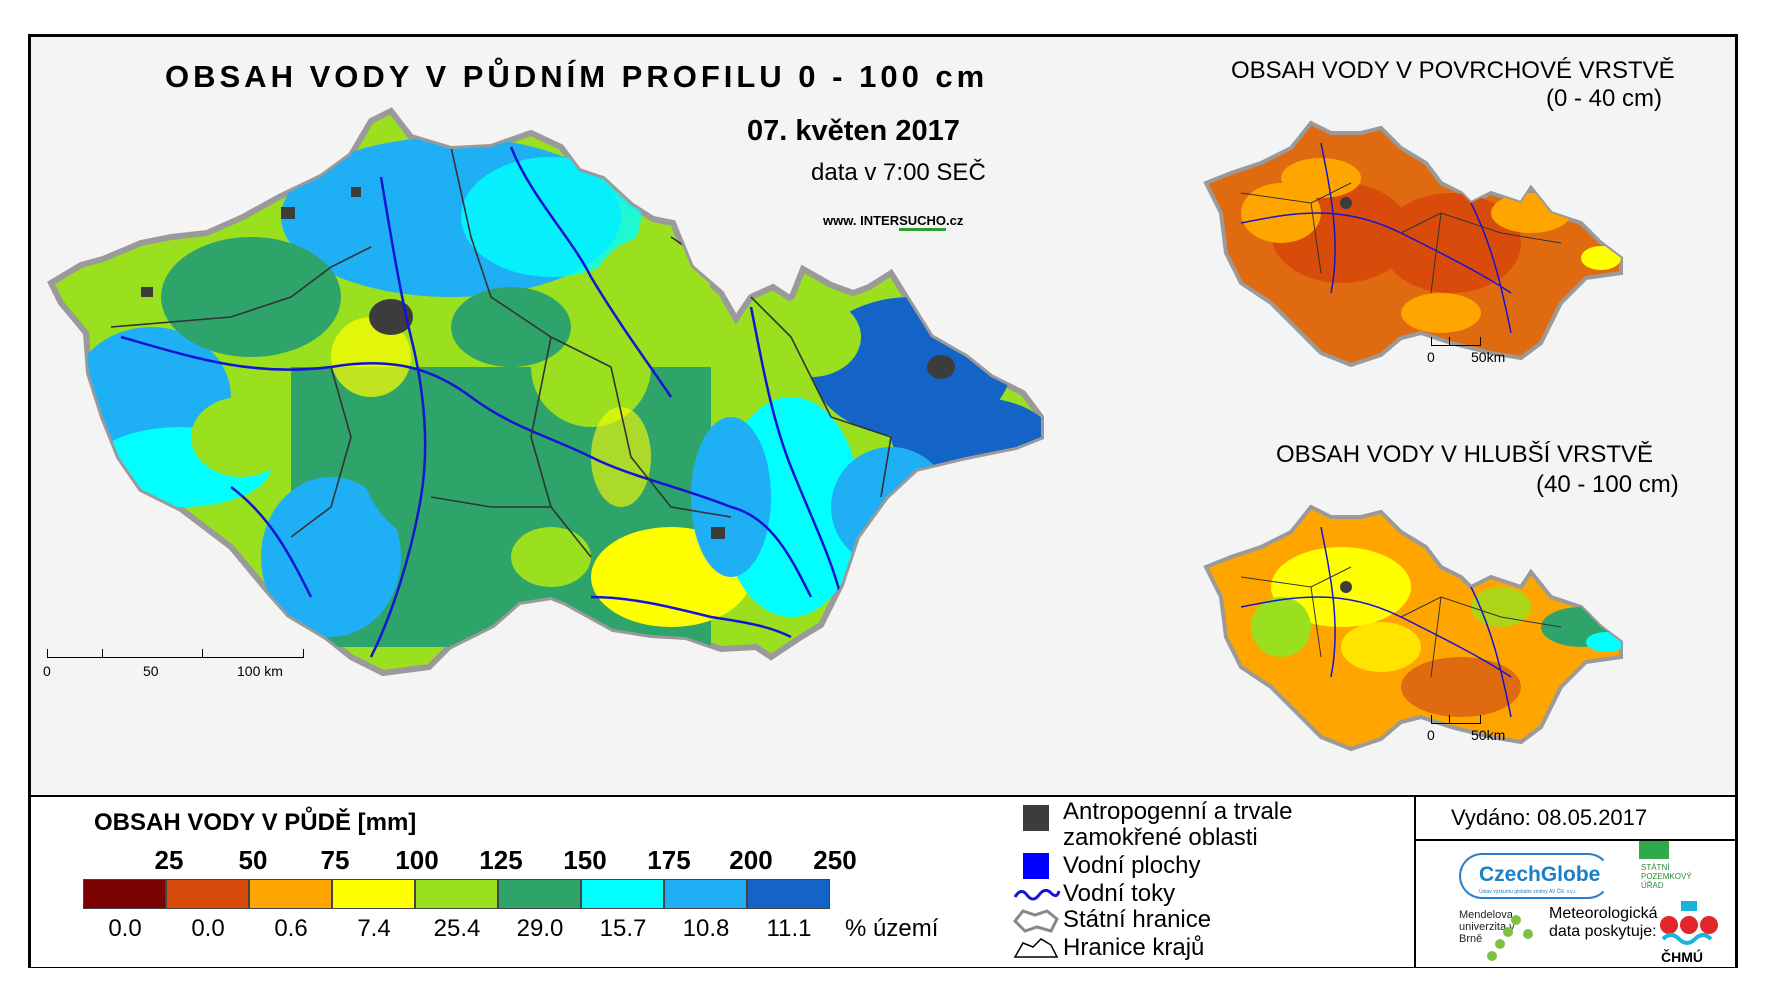  I want to click on legend-percent: 29.0, so click(540, 928).